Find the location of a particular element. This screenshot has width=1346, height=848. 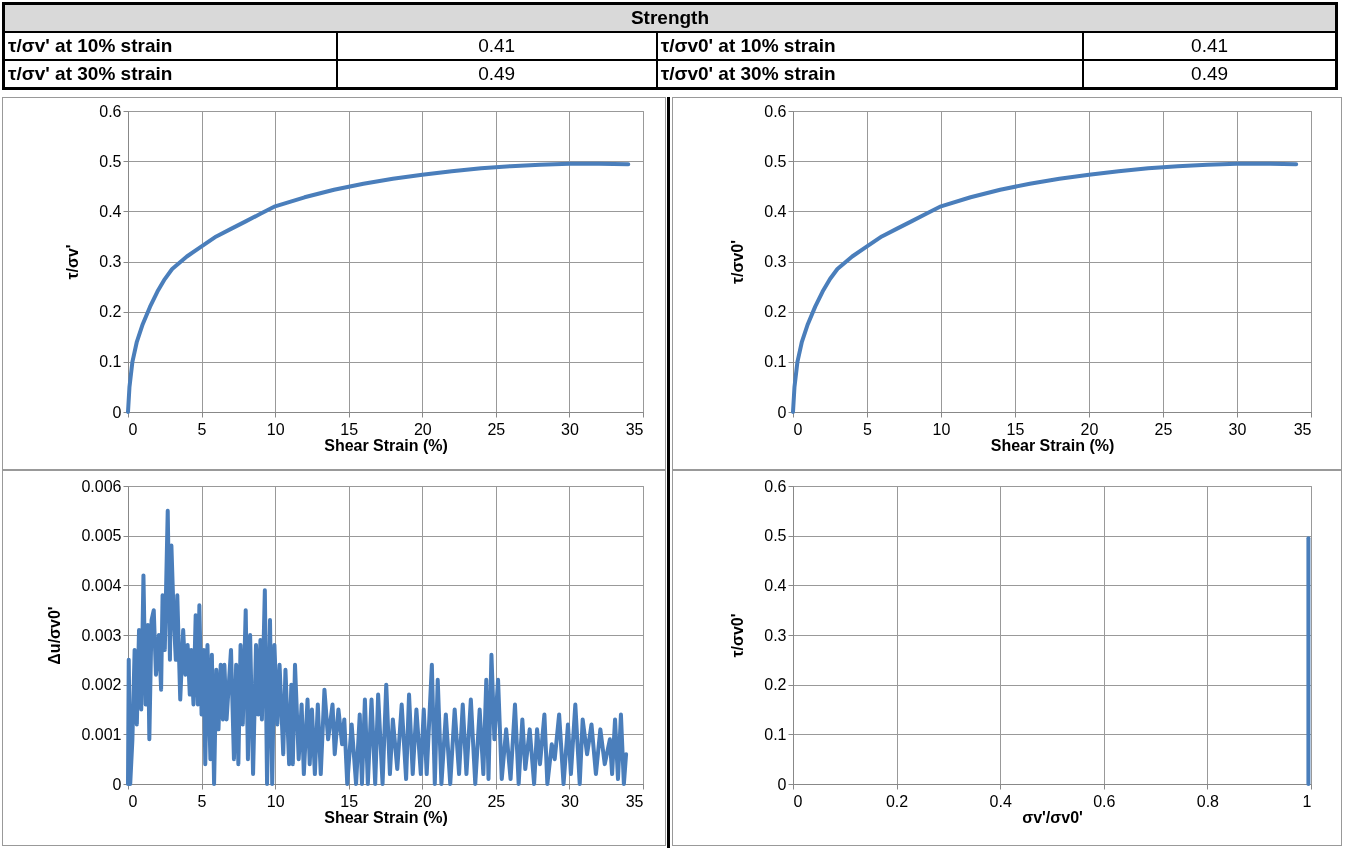

y-axis-title: Δu/σv0' is located at coordinates (55, 635).